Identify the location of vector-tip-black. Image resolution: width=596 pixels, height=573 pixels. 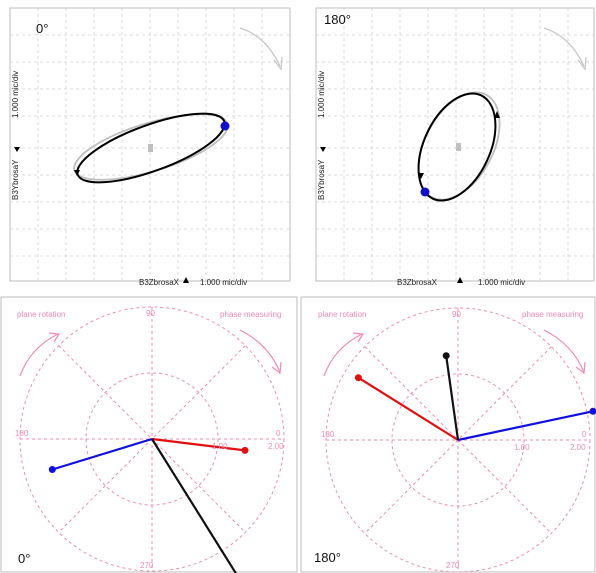
(446, 356).